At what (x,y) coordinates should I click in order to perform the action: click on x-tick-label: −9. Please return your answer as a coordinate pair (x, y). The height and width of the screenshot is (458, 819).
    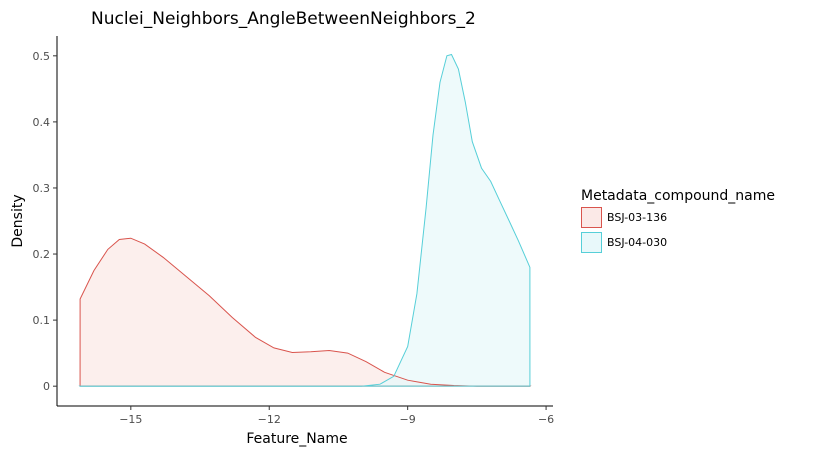
    Looking at the image, I should click on (408, 419).